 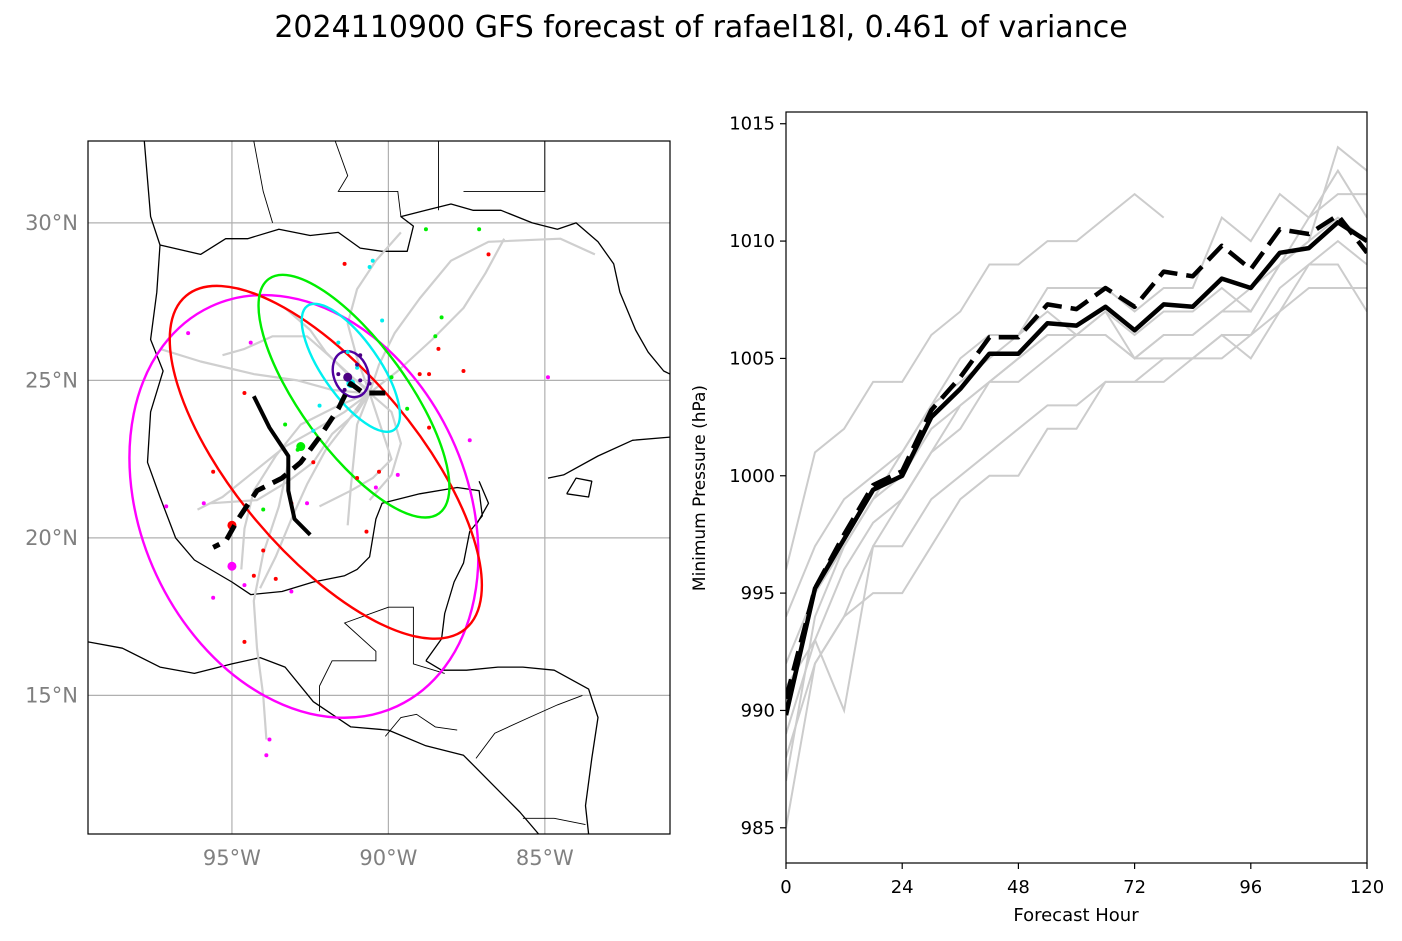 What do you see at coordinates (388, 858) in the screenshot?
I see `lon-tick-label: 90°W` at bounding box center [388, 858].